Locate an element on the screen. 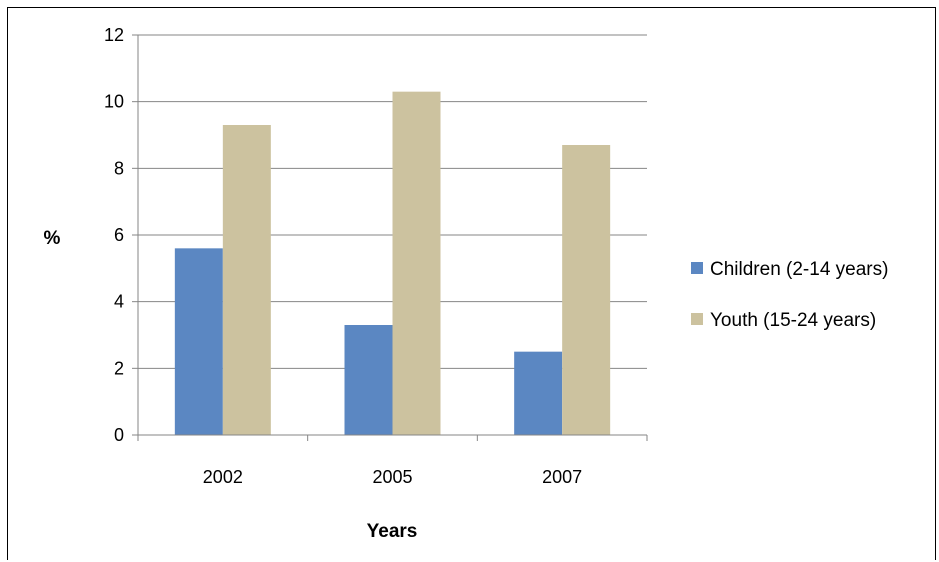 The width and height of the screenshot is (939, 562). legend: Children (2-14 years) Youth (15-24 years) is located at coordinates (789, 295).